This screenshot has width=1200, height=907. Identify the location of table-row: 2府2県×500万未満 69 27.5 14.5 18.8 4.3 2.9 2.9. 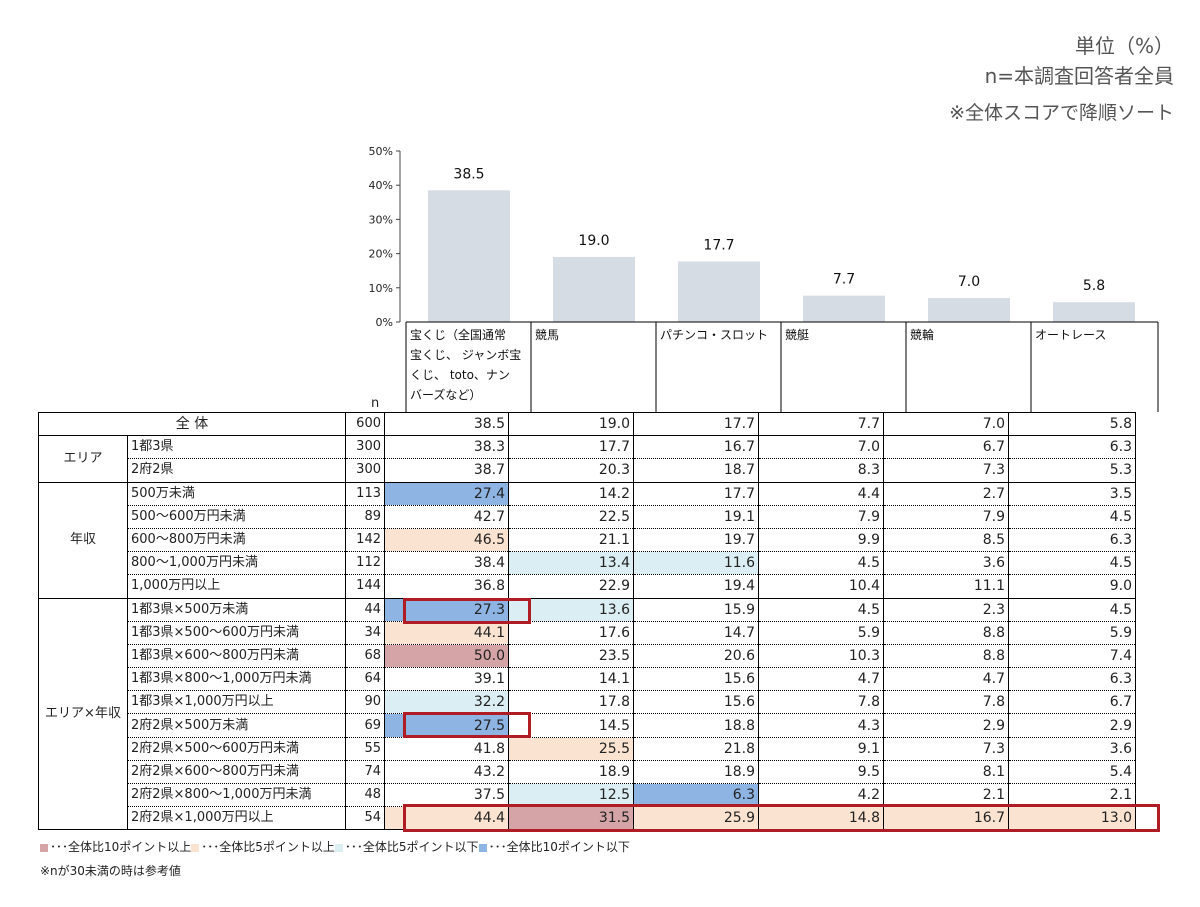
(587, 725).